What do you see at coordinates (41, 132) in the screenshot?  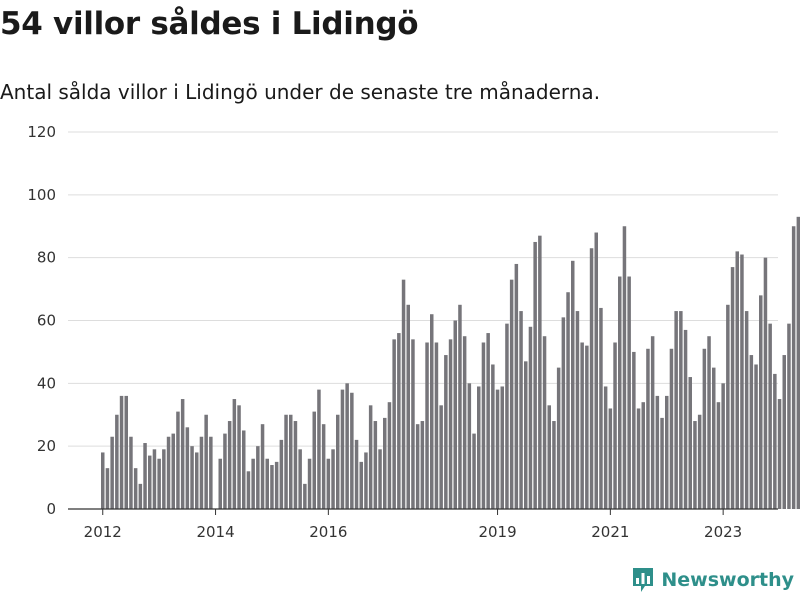 I see `y-tick-label: 120` at bounding box center [41, 132].